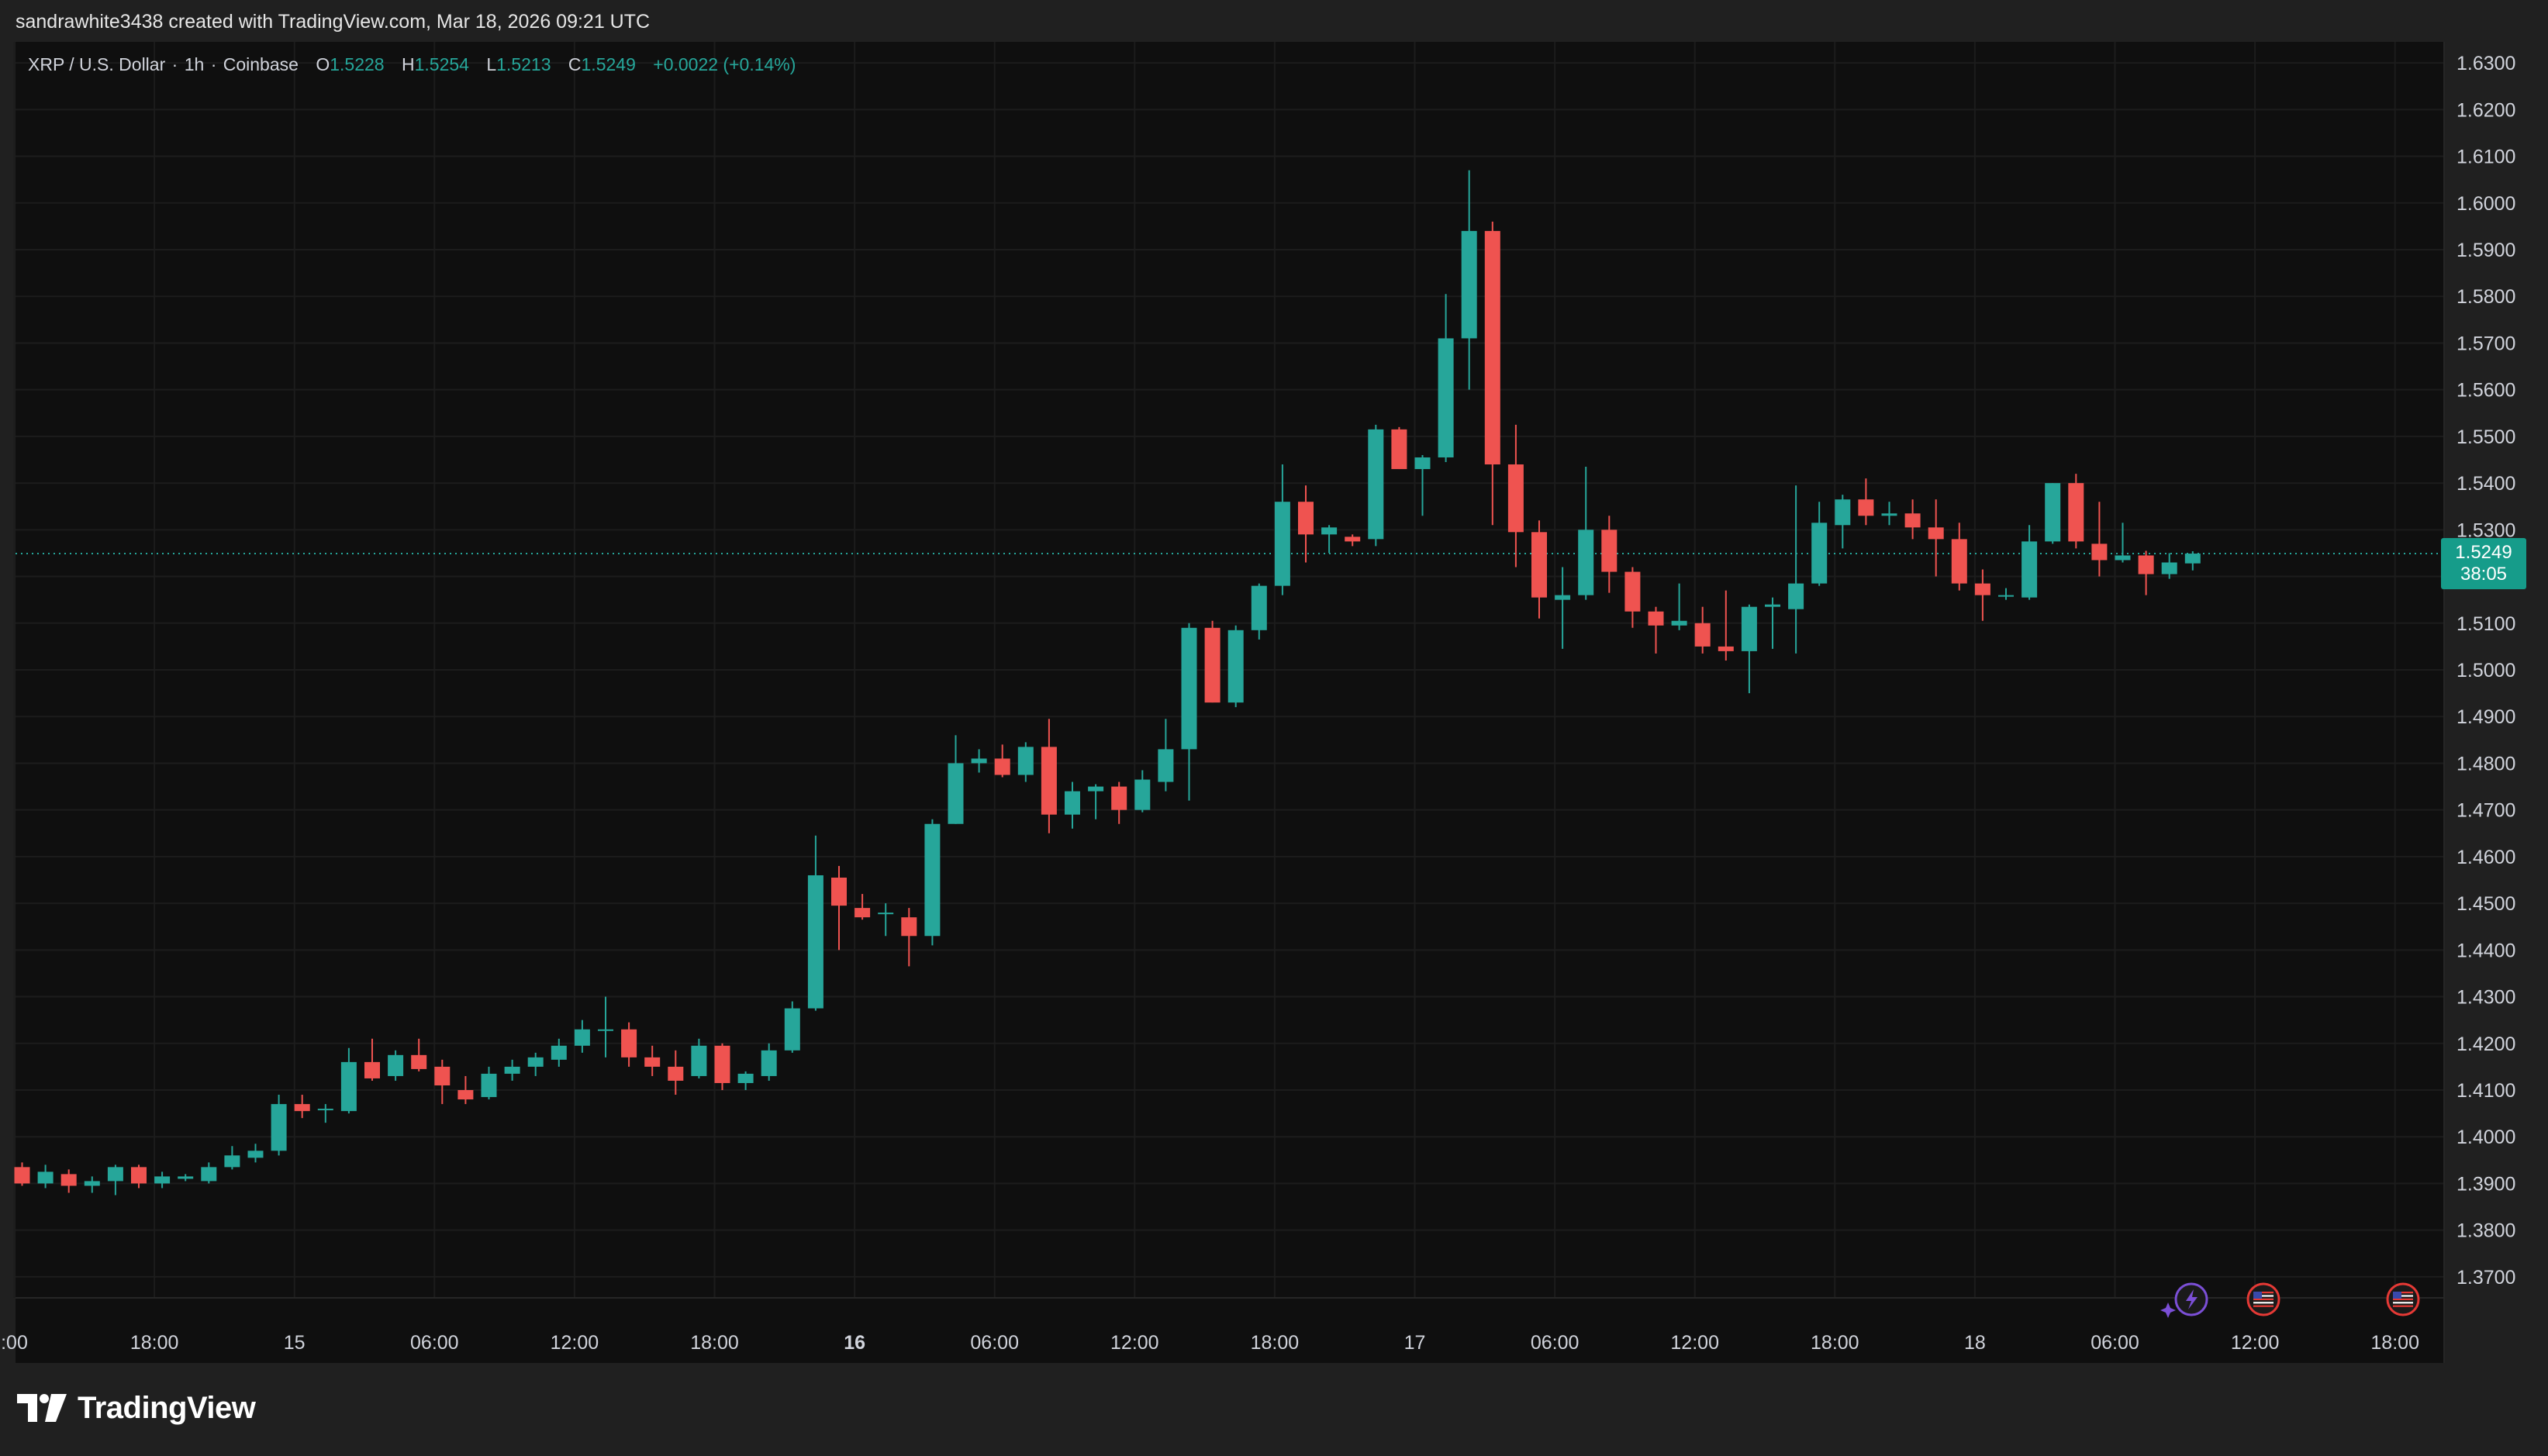 This screenshot has height=1456, width=2548. I want to click on price-tick-label: 1.5900, so click(2486, 251).